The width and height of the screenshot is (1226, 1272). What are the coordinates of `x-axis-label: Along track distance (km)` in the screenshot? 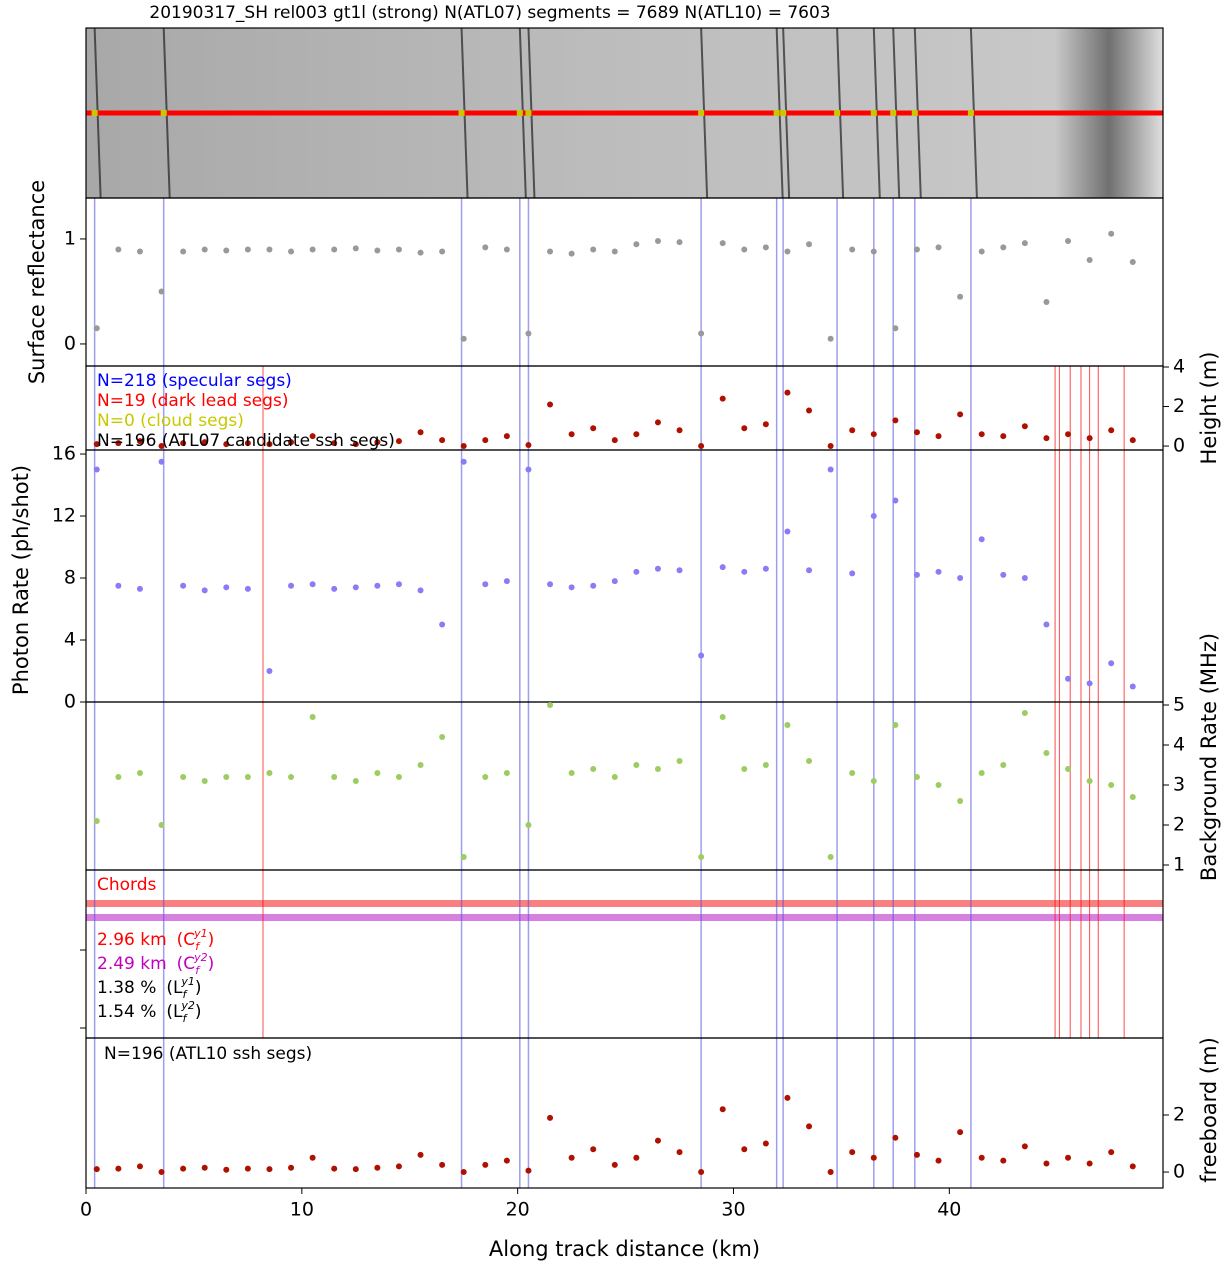 It's located at (624, 1249).